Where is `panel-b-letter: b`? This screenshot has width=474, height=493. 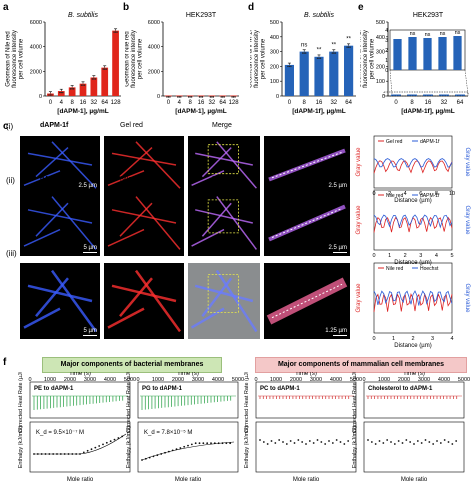
panel-b-letter: b is located at coordinates (126, 7).